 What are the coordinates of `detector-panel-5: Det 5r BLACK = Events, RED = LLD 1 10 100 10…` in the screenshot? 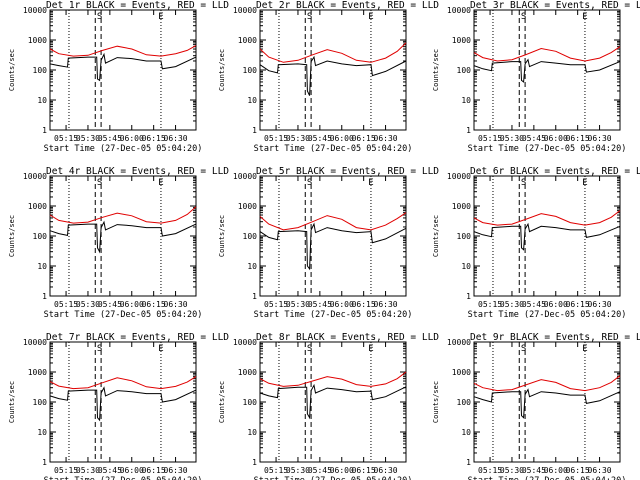 It's located at (328, 243).